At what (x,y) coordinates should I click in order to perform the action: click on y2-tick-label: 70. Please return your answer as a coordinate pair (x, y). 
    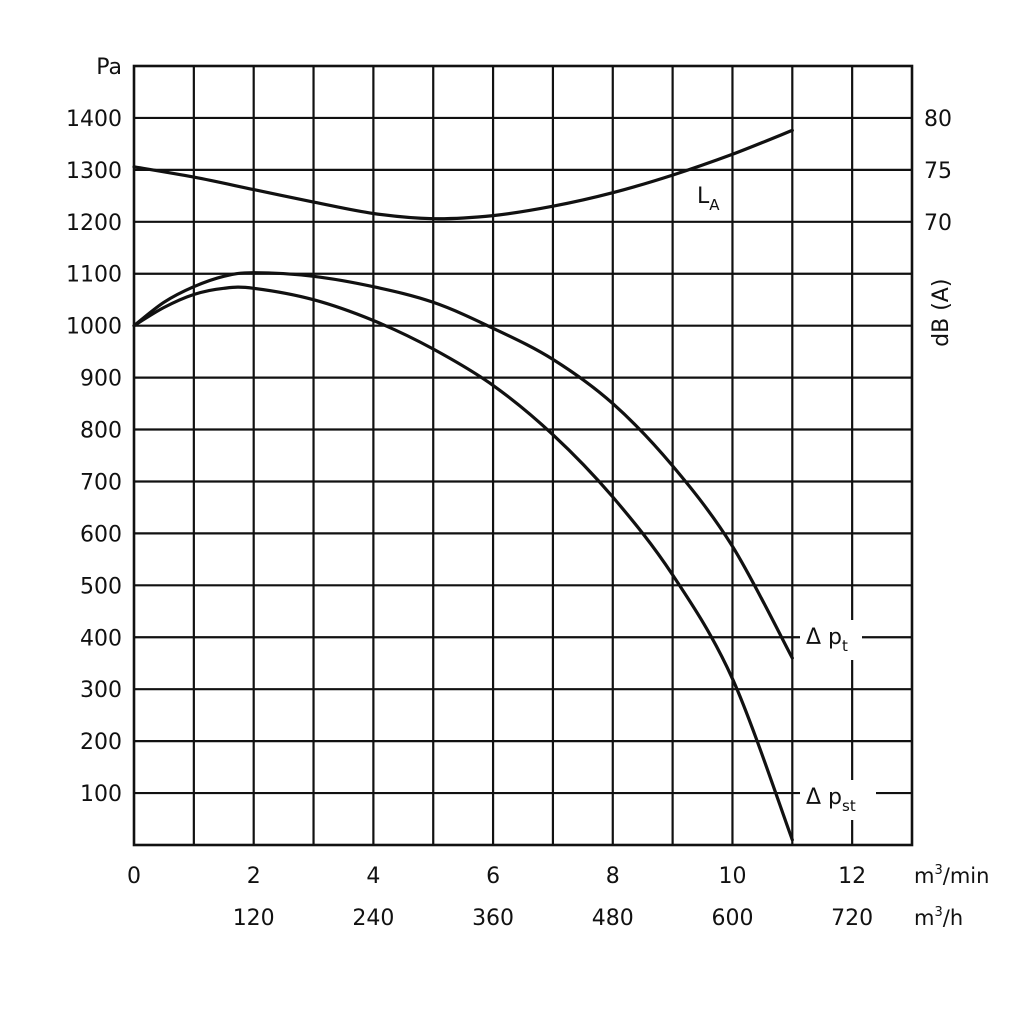
    Looking at the image, I should click on (938, 223).